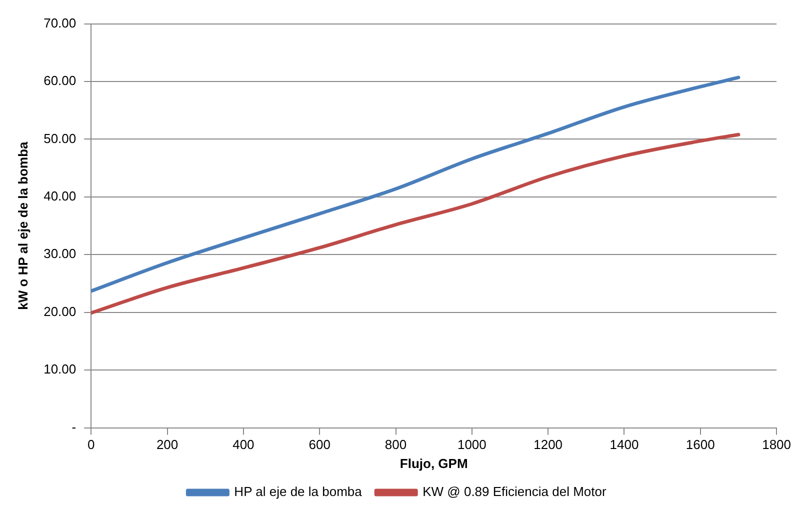 Image resolution: width=804 pixels, height=521 pixels. I want to click on x-tick-label: 0, so click(91, 444).